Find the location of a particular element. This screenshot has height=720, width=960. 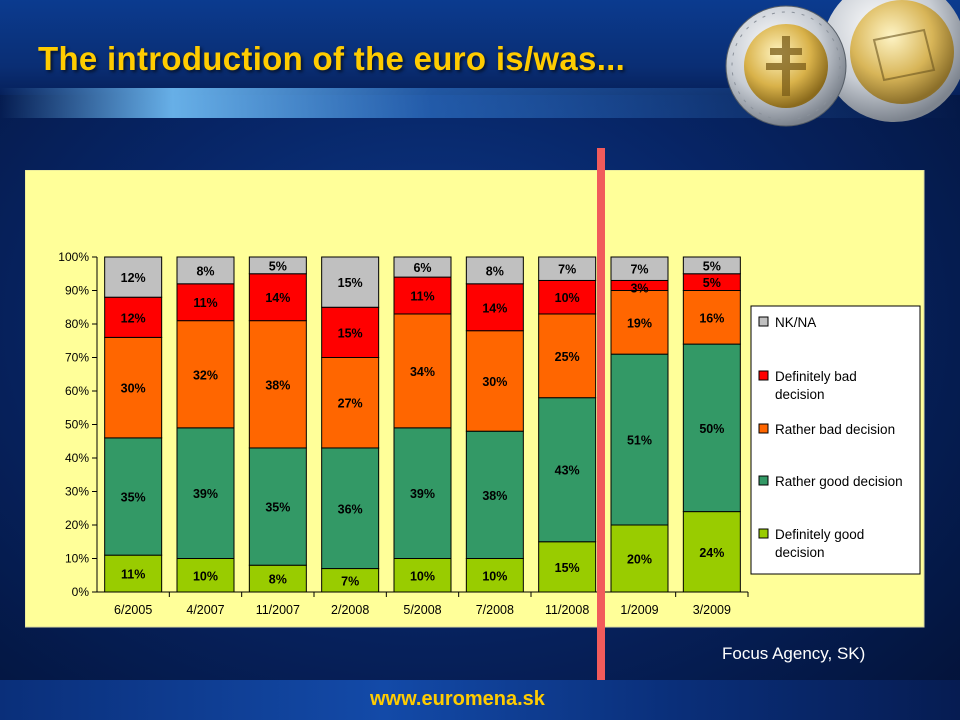

y-tick-label: 90% is located at coordinates (77, 291).